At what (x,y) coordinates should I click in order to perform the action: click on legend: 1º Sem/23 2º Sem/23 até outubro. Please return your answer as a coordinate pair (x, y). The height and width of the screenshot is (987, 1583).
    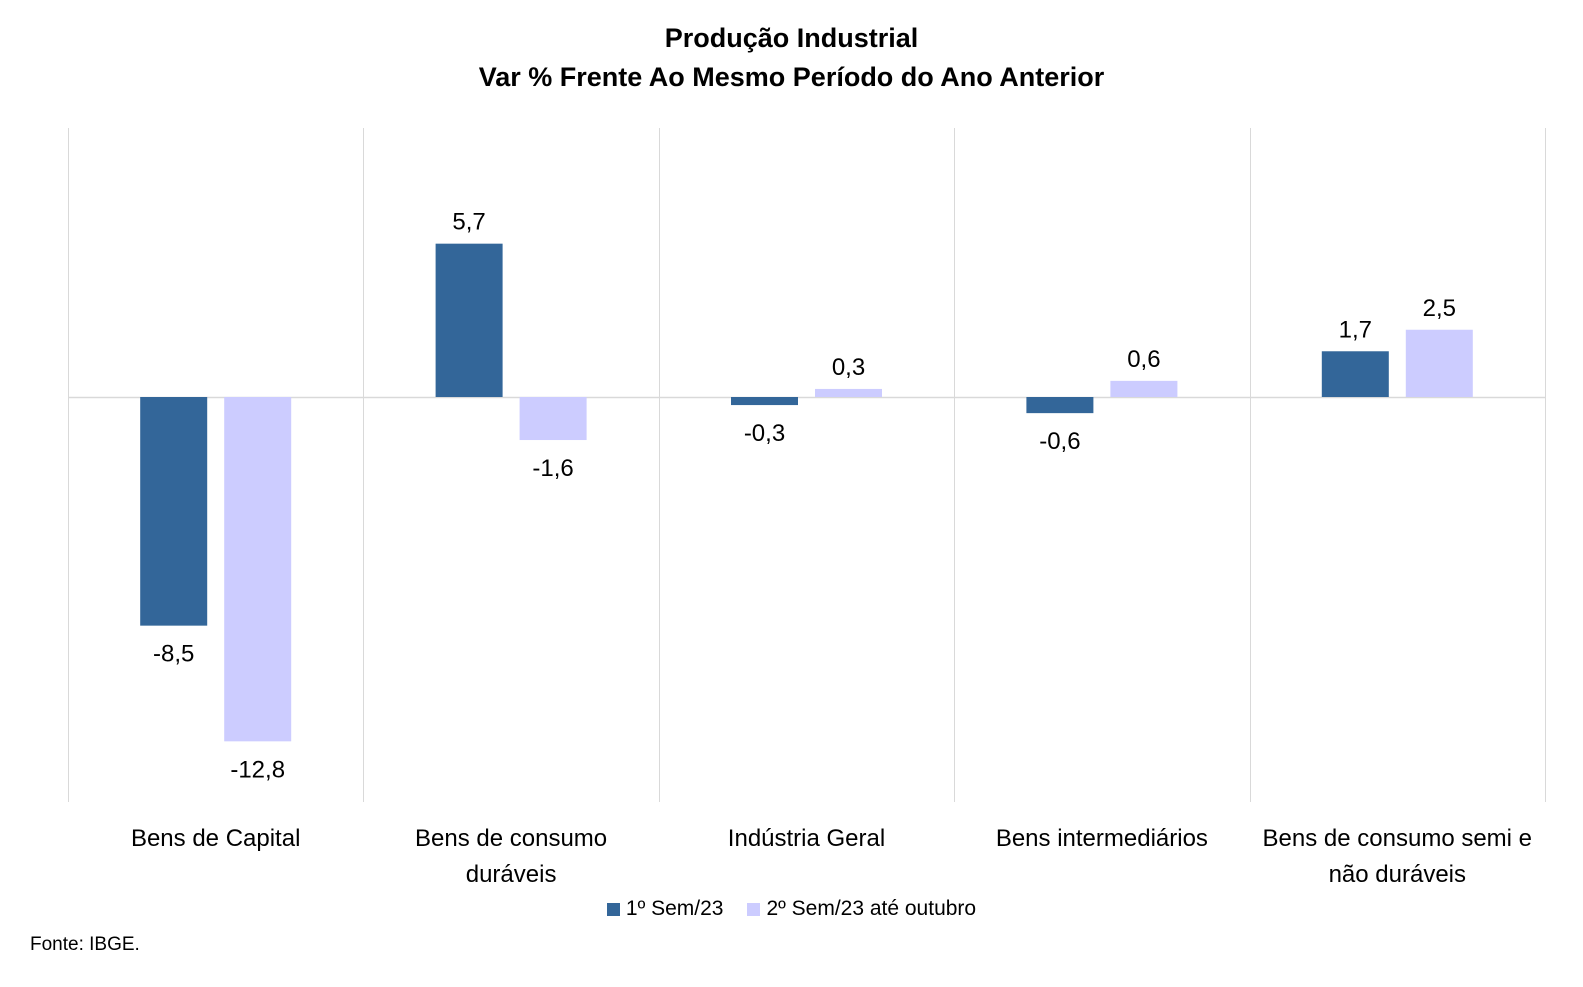
    Looking at the image, I should click on (791, 909).